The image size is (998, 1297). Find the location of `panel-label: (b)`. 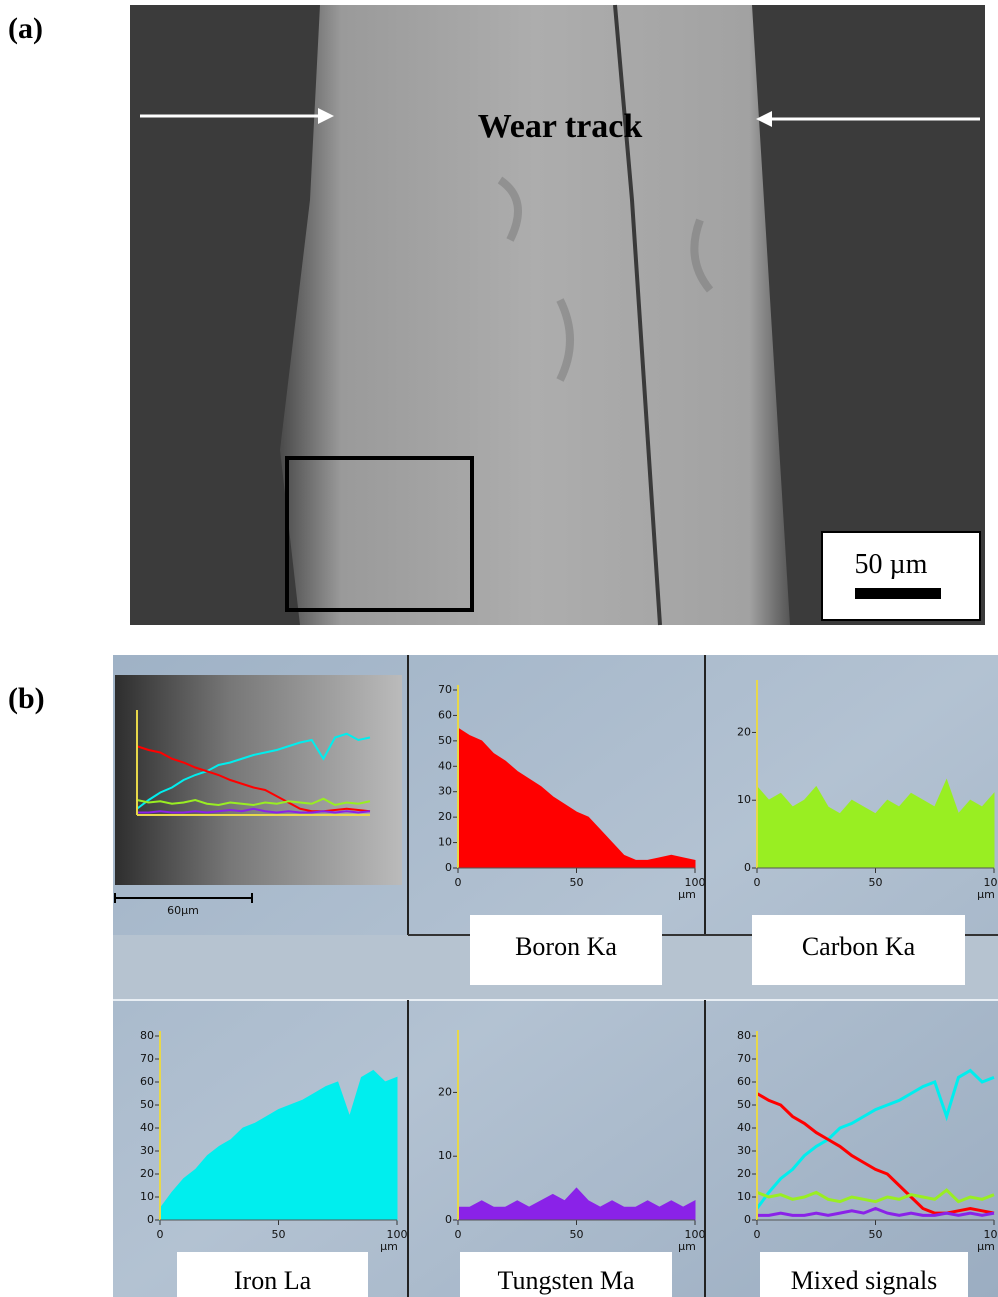

panel-label: (b) is located at coordinates (26, 698).